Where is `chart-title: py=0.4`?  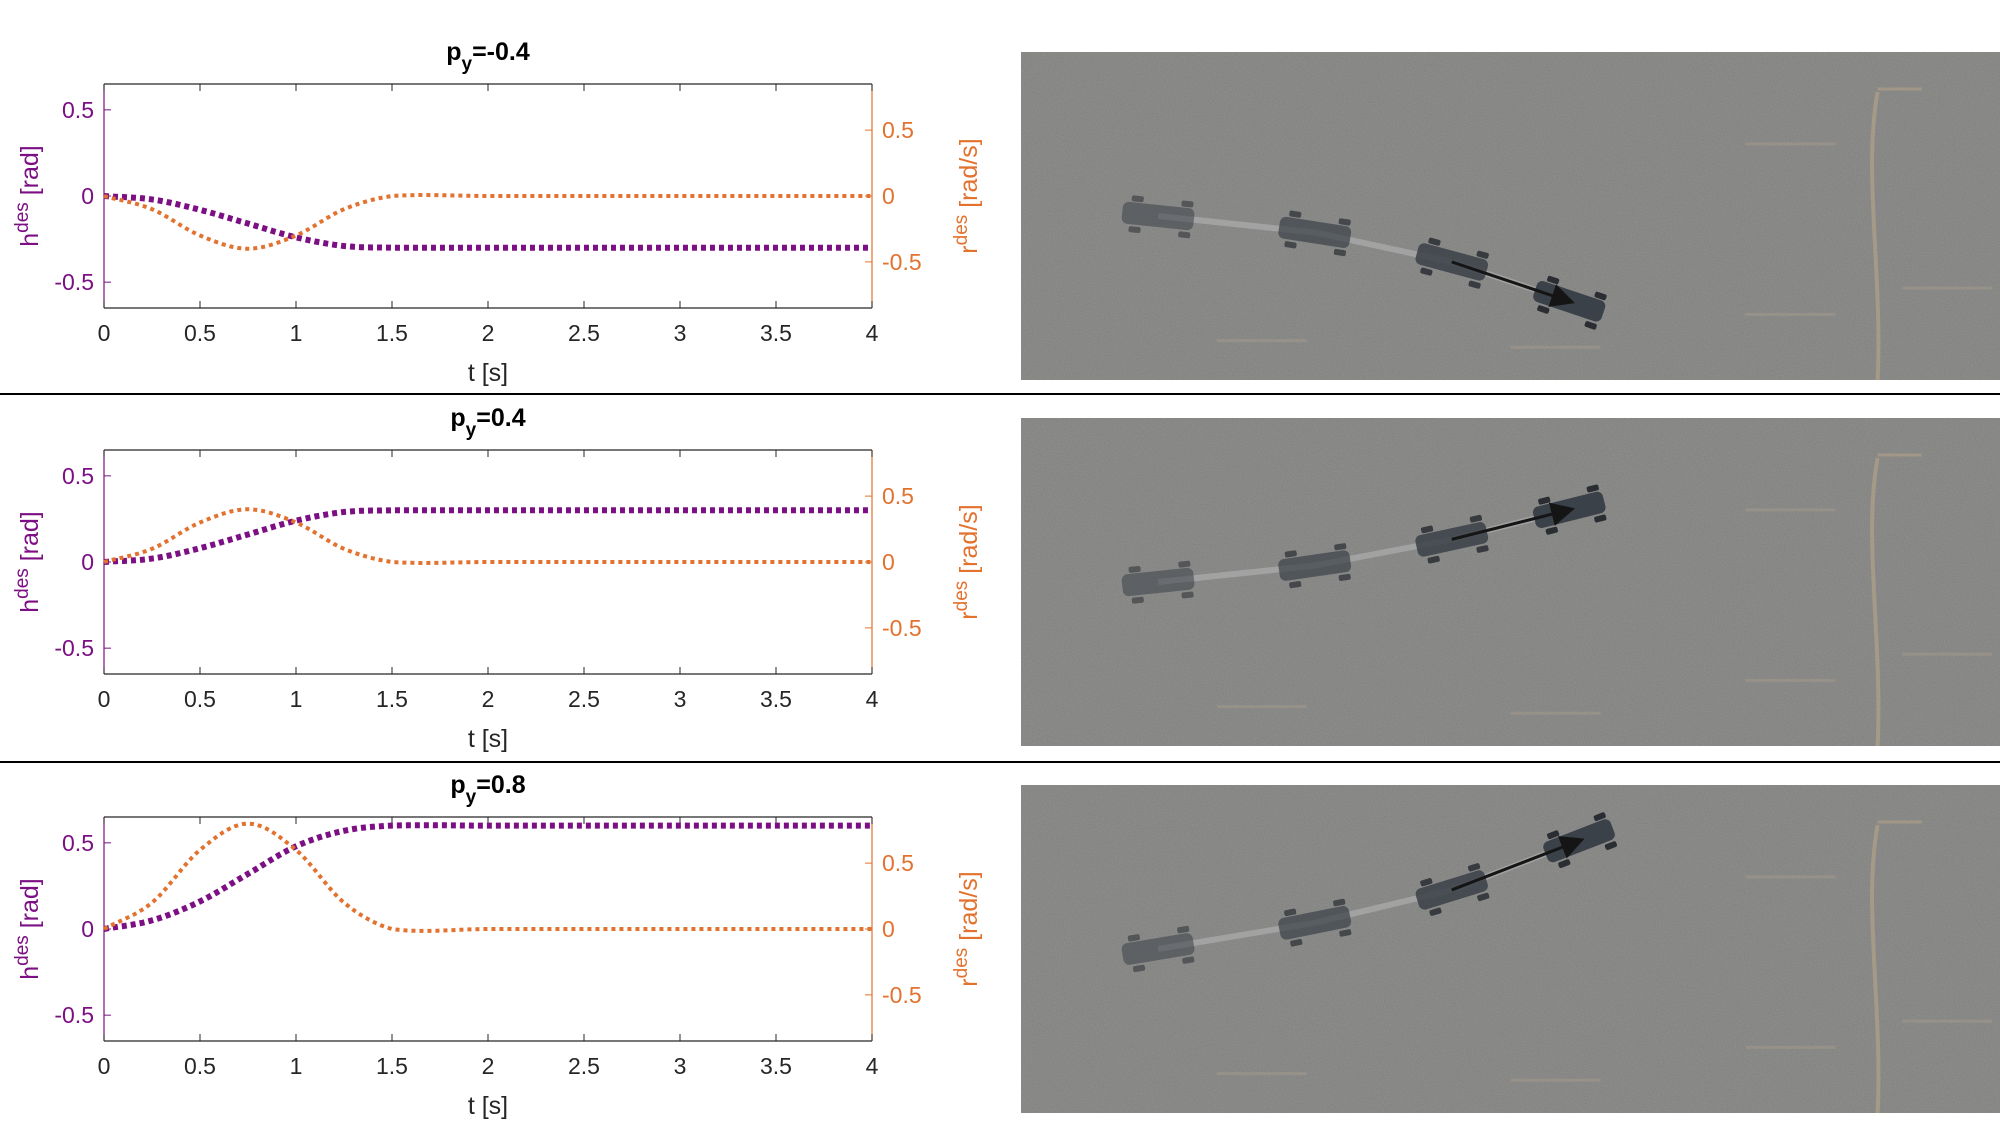
chart-title: py=0.4 is located at coordinates (487, 422).